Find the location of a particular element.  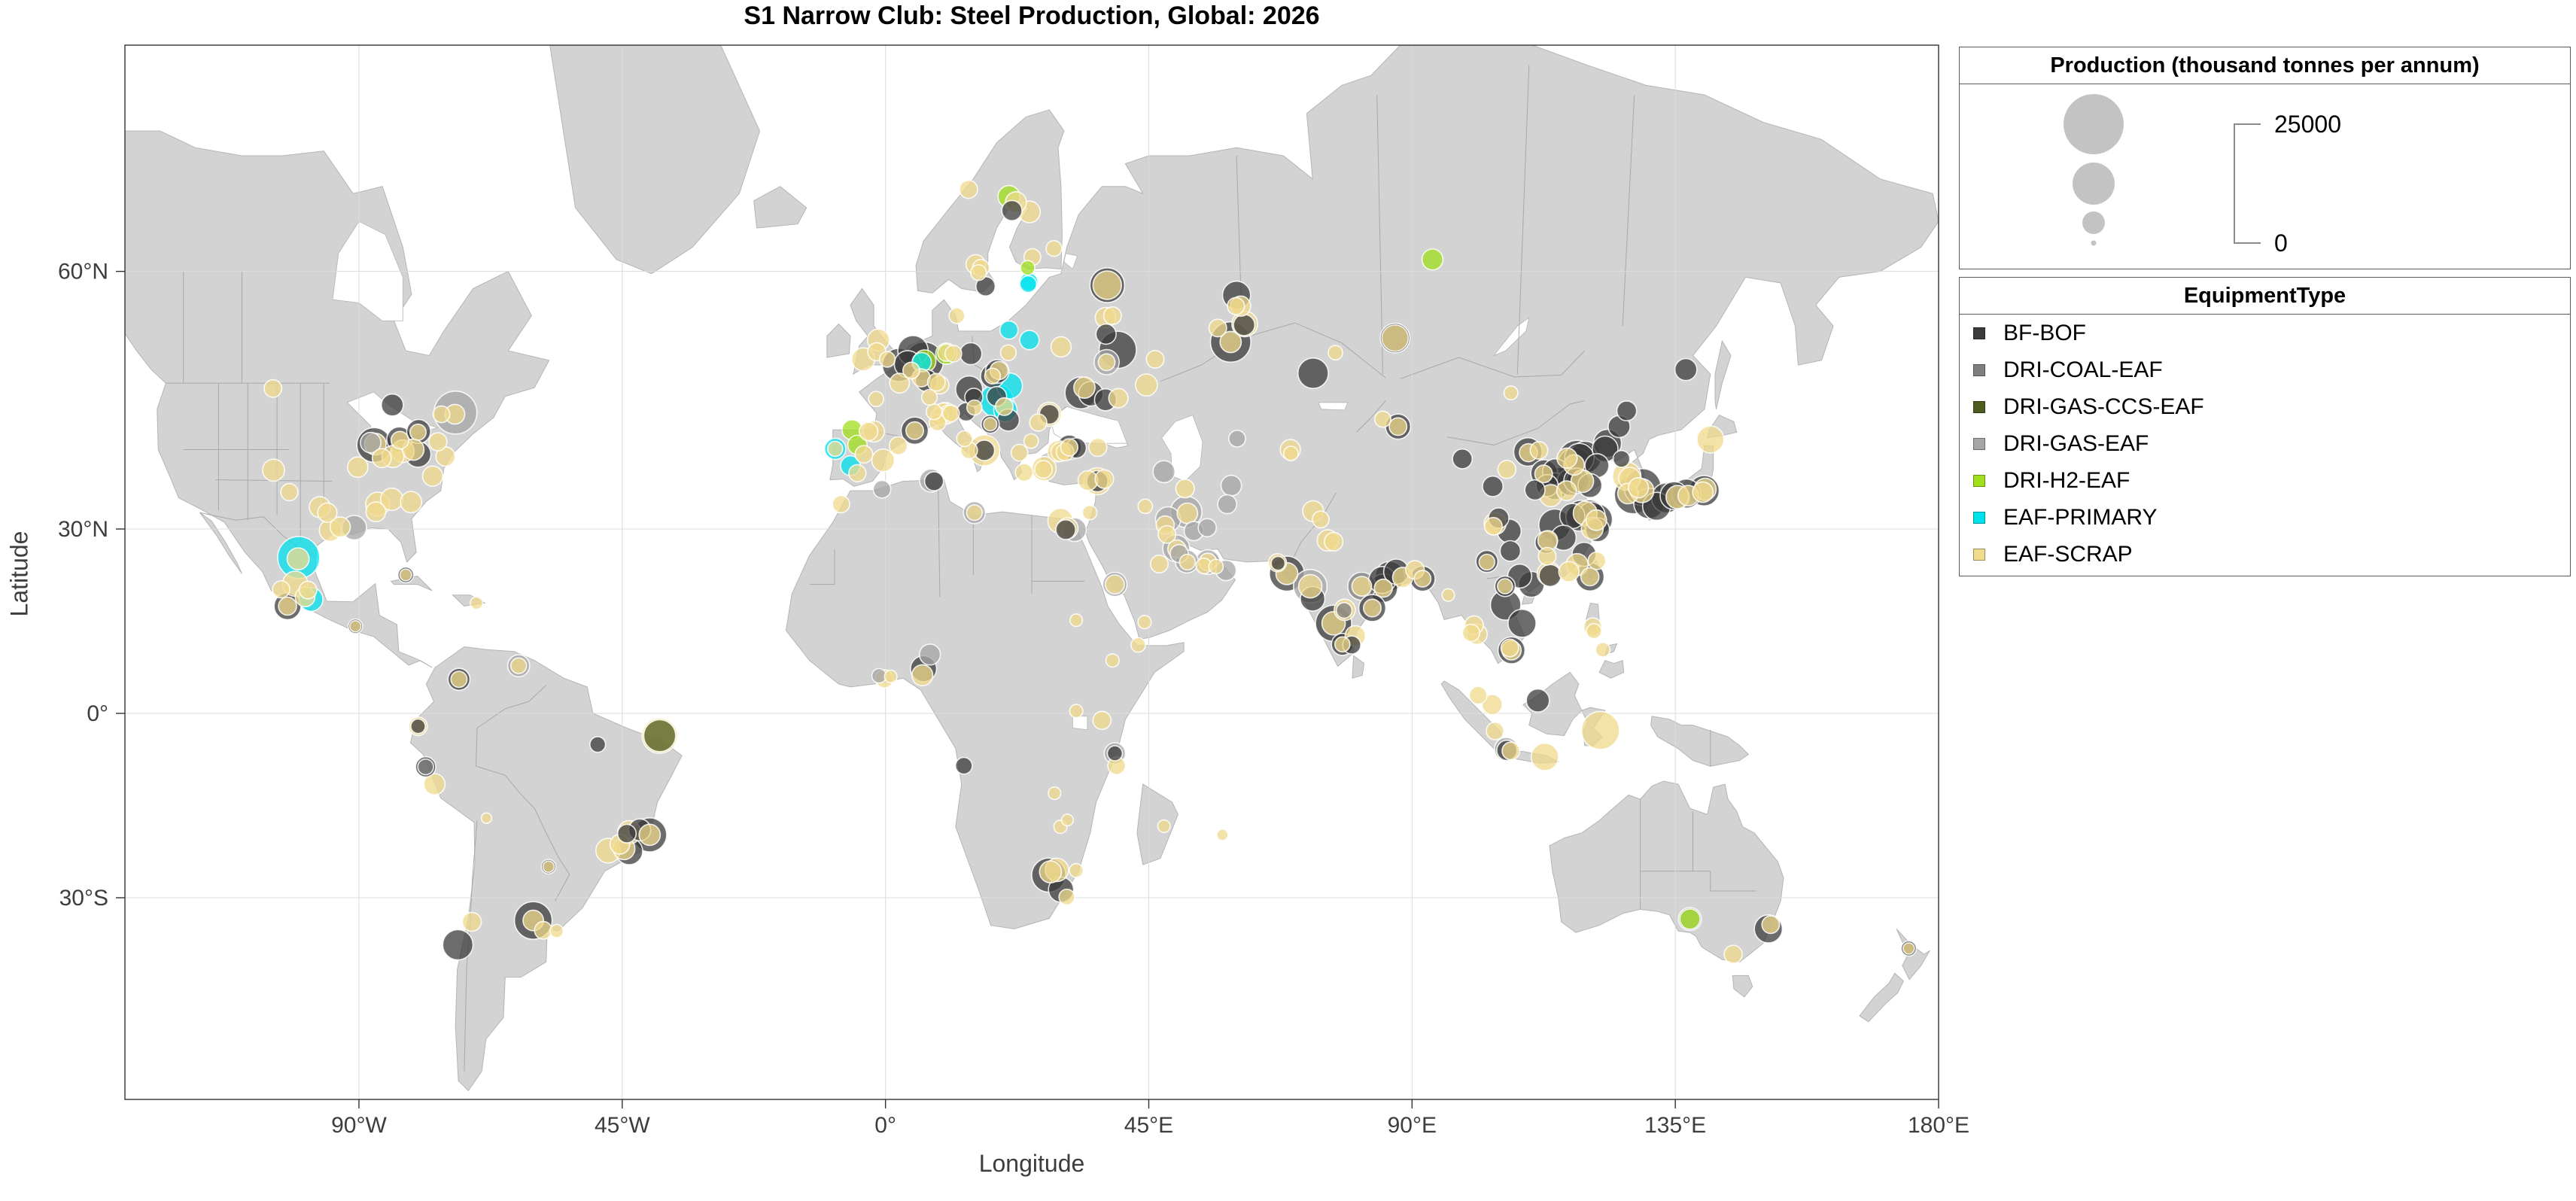

y-tick-label: 30°S is located at coordinates (83, 899).